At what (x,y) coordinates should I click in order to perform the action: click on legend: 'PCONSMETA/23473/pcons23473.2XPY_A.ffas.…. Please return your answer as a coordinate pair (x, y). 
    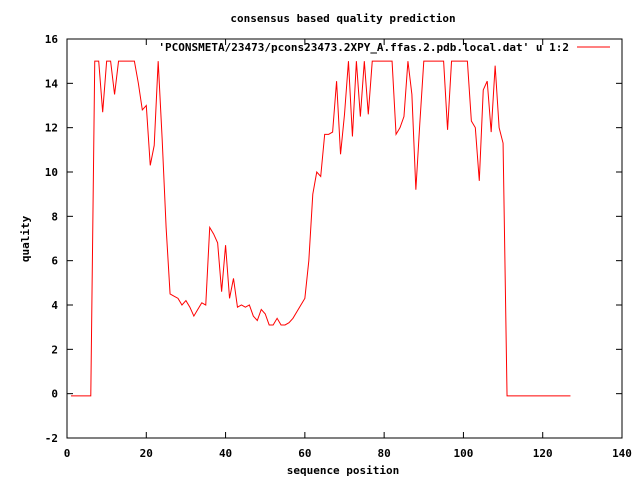
    Looking at the image, I should click on (384, 47).